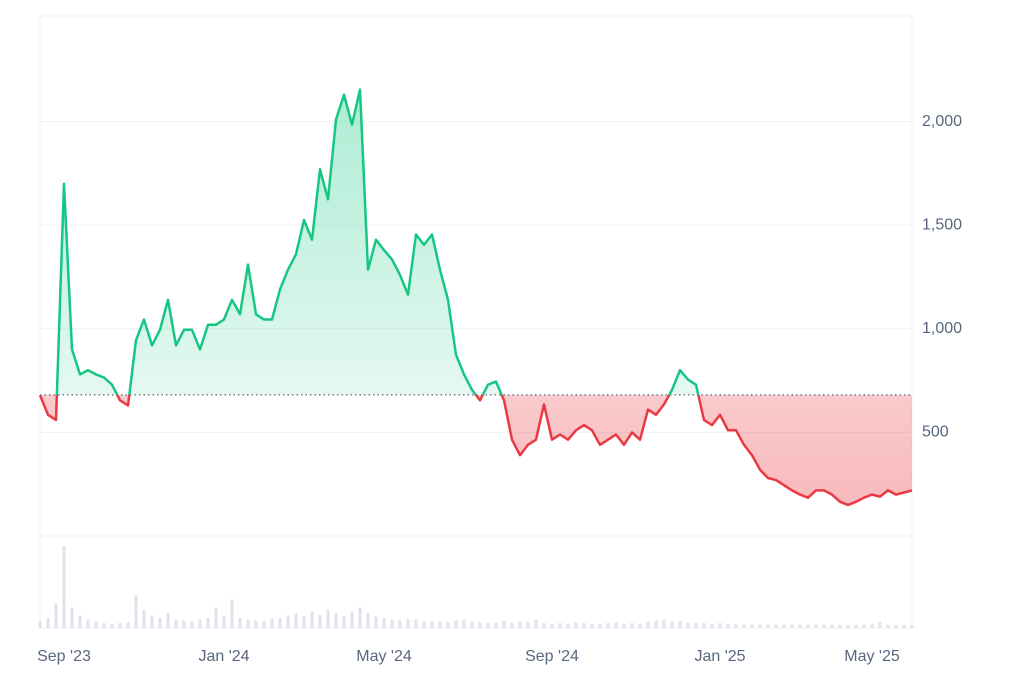  Describe the element at coordinates (935, 432) in the screenshot. I see `y-tick-label: 500` at that location.